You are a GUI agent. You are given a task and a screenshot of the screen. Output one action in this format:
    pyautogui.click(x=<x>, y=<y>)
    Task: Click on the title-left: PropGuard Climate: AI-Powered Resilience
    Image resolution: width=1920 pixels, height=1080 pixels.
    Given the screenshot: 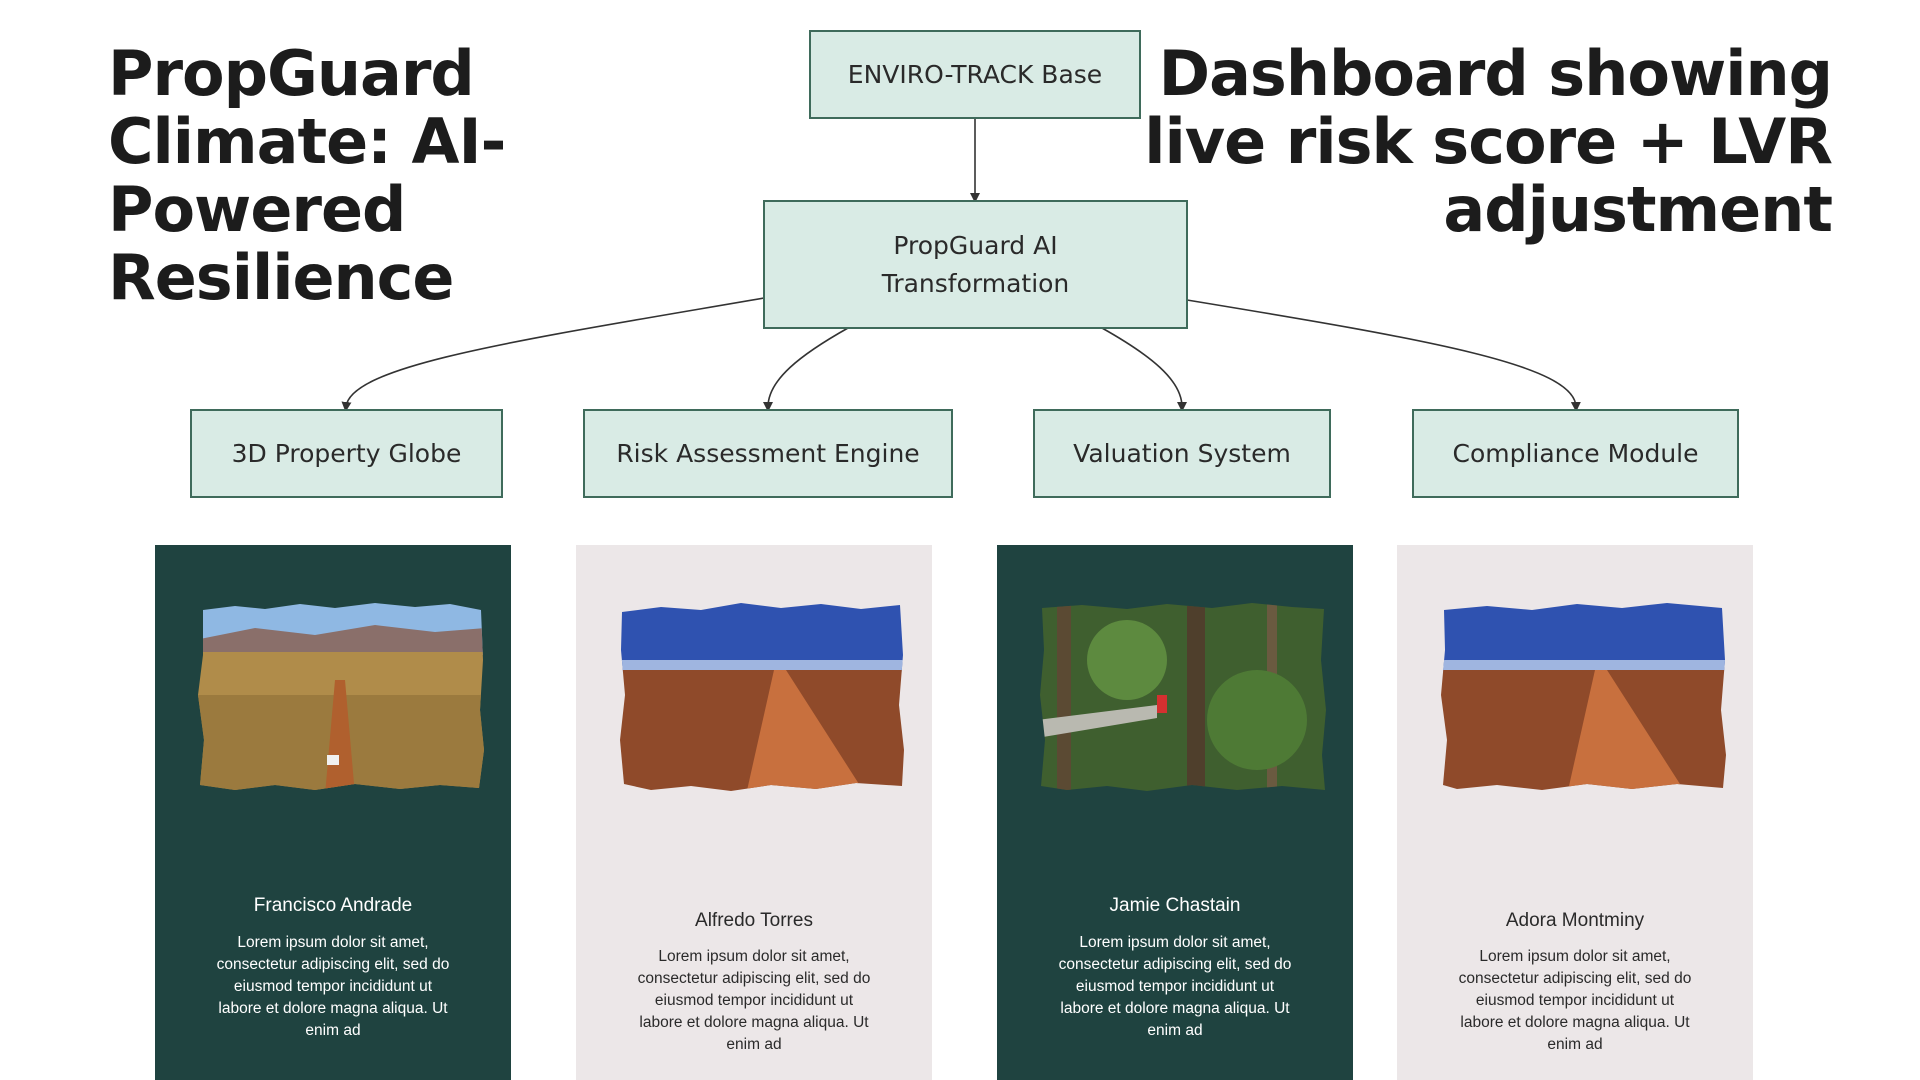 What is the action you would take?
    pyautogui.click(x=307, y=175)
    